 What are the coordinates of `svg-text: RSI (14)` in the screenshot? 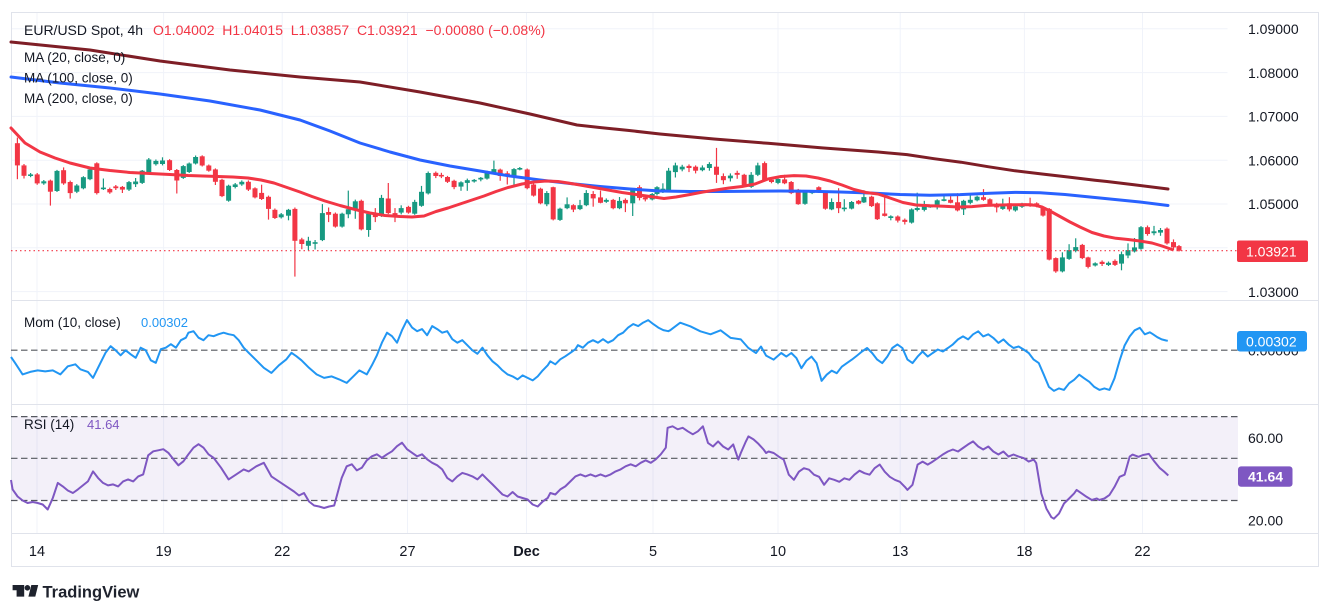 It's located at (49, 424).